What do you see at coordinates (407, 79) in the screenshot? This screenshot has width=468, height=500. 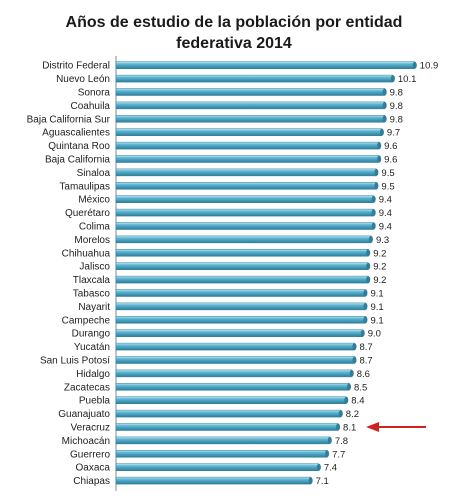 I see `value-label: 10.1` at bounding box center [407, 79].